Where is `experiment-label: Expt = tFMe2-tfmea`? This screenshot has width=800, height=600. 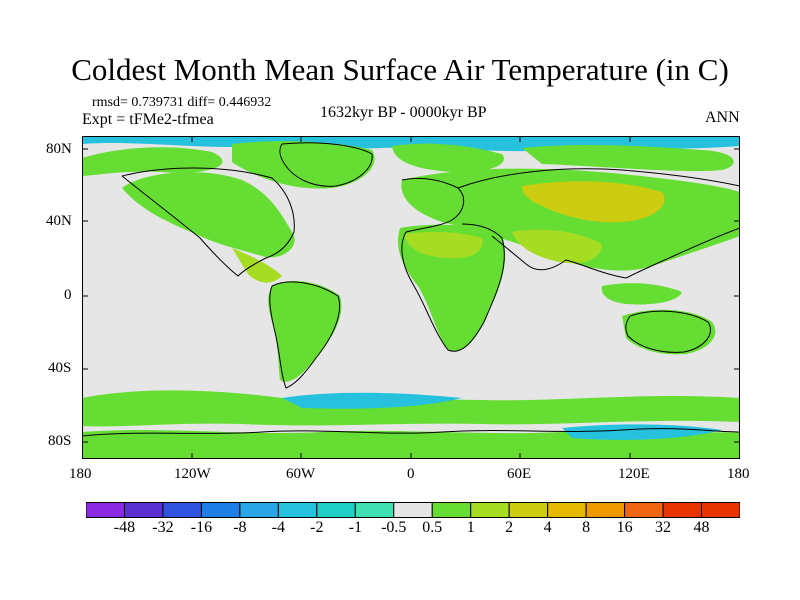 experiment-label: Expt = tFMe2-tfmea is located at coordinates (148, 119).